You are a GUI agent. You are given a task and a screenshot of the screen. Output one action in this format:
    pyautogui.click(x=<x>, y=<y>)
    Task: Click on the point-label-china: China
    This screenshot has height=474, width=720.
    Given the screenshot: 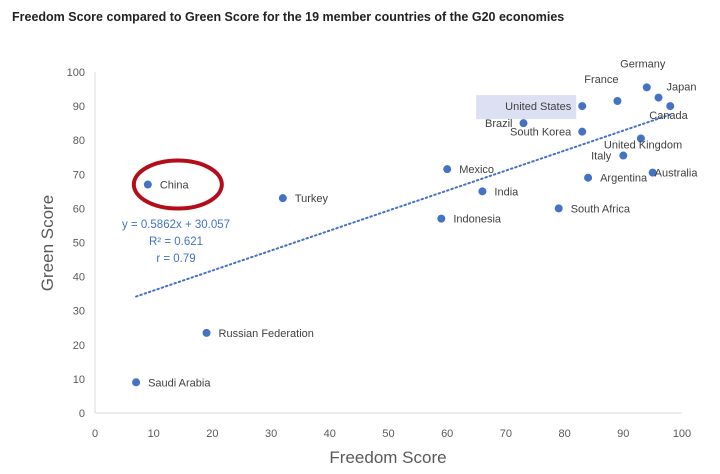 What is the action you would take?
    pyautogui.click(x=175, y=186)
    